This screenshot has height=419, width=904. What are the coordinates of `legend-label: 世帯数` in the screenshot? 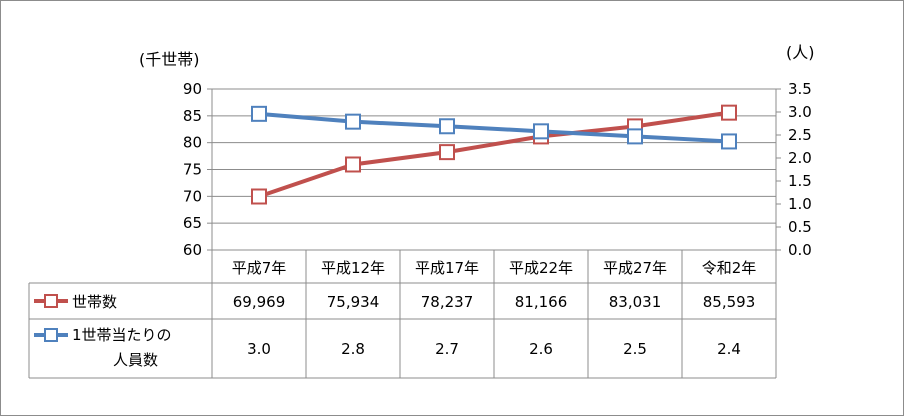 It's located at (94, 302).